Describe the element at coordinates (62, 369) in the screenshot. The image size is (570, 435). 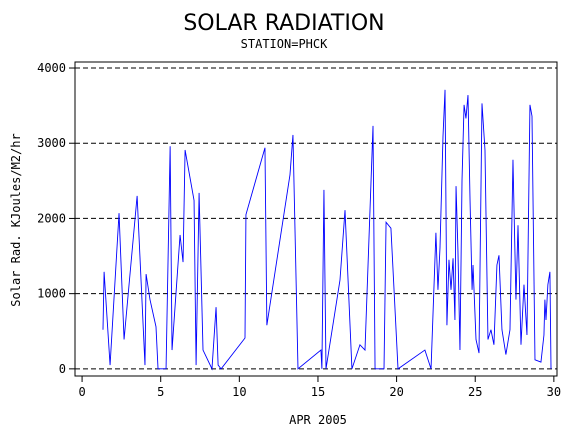
I see `y-tick-label: 0` at that location.